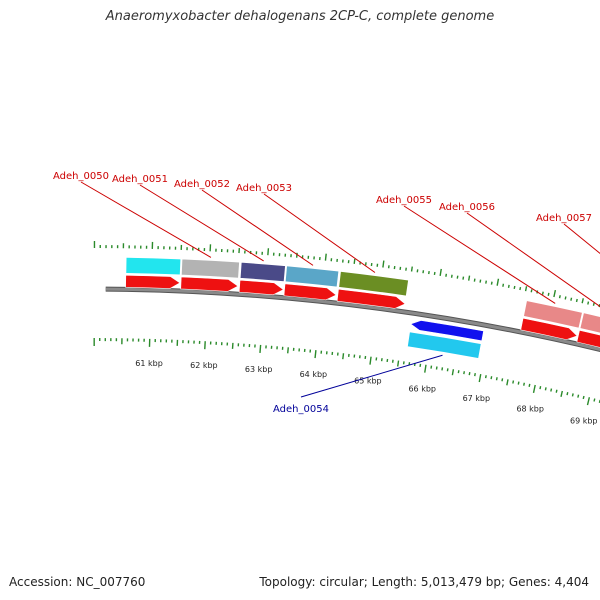 This screenshot has height=600, width=600. I want to click on scale-label: 67 kbp, so click(477, 398).